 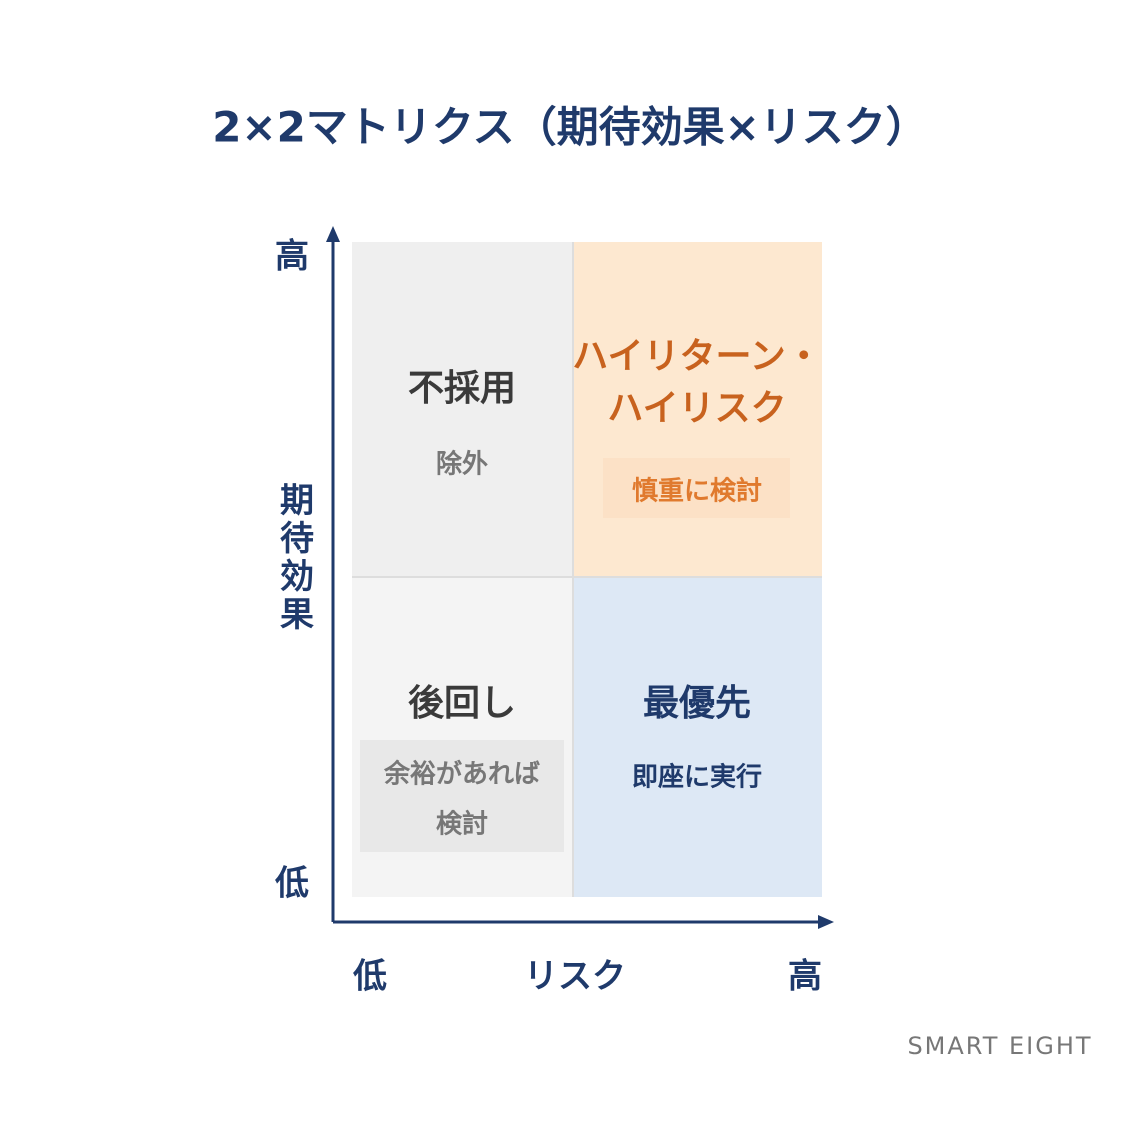 I want to click on quadrant-note: 除外, so click(x=462, y=464).